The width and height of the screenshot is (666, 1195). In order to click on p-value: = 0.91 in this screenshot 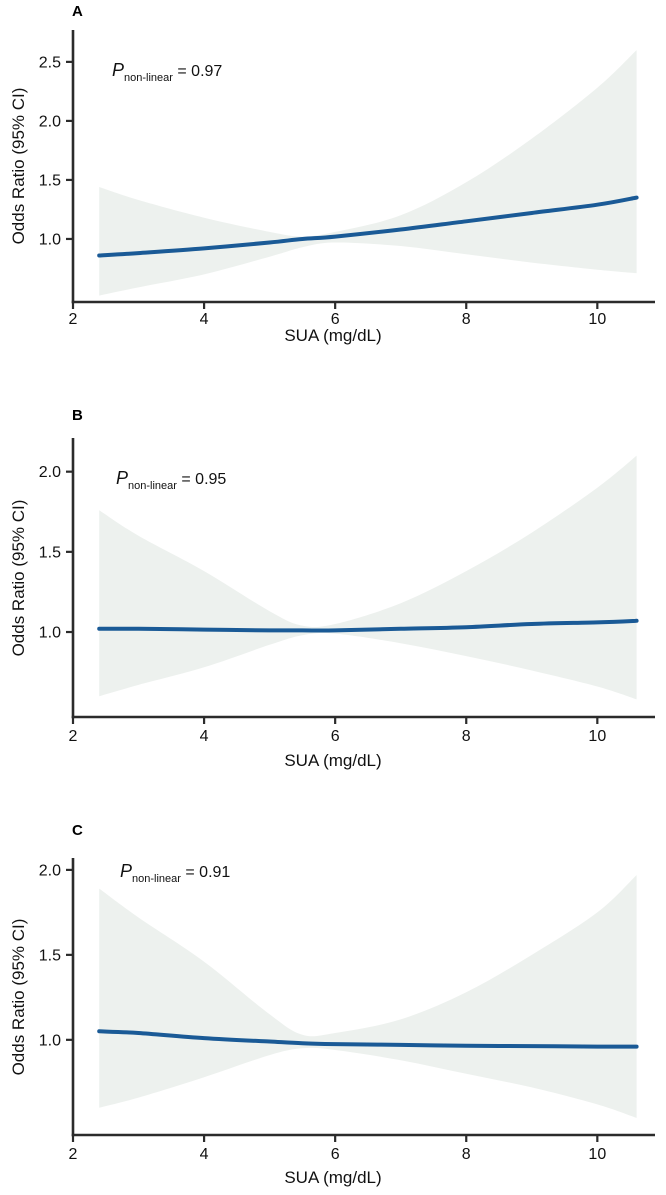, I will do `click(208, 872)`.